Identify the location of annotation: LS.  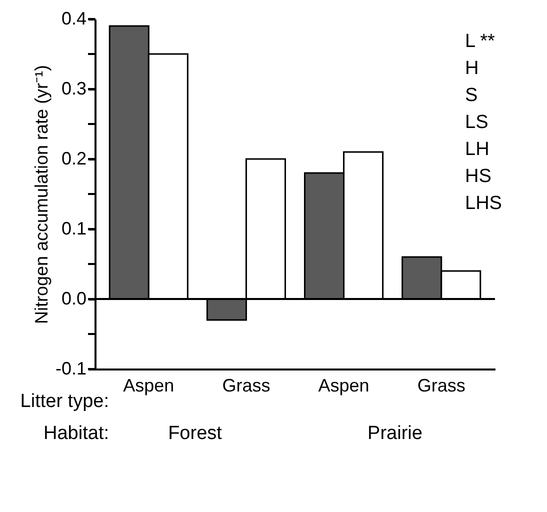
(476, 122).